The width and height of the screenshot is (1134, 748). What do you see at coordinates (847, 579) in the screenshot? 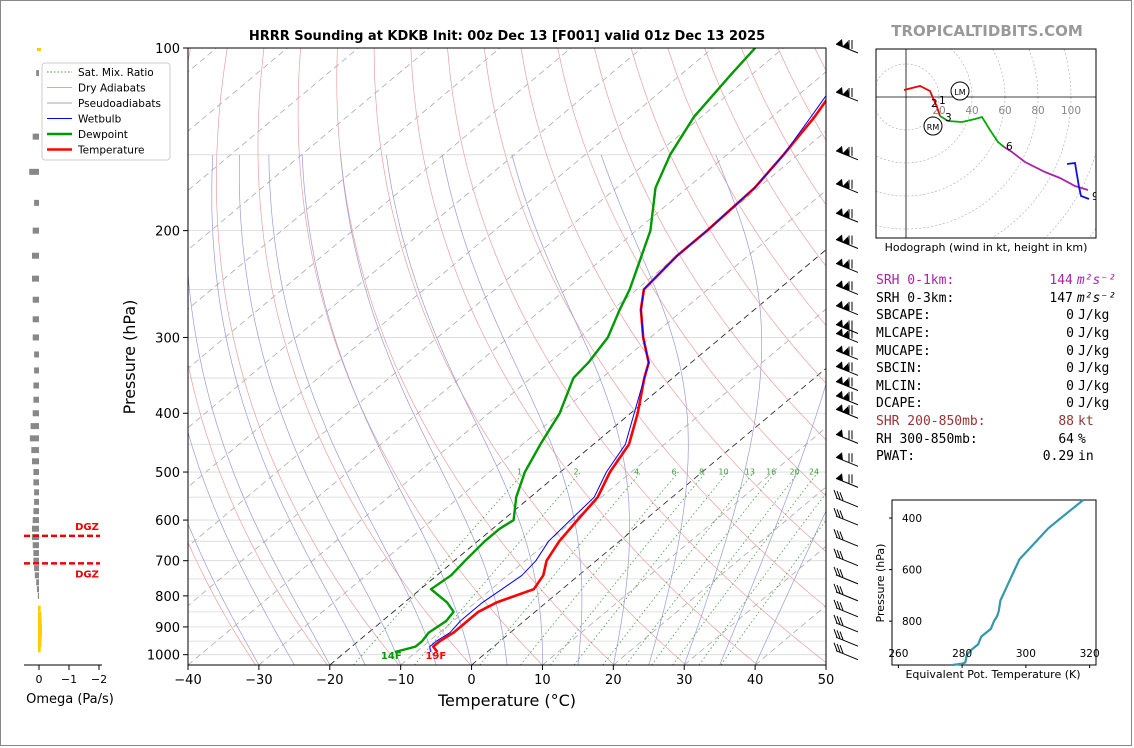
I see `barb-shaft` at bounding box center [847, 579].